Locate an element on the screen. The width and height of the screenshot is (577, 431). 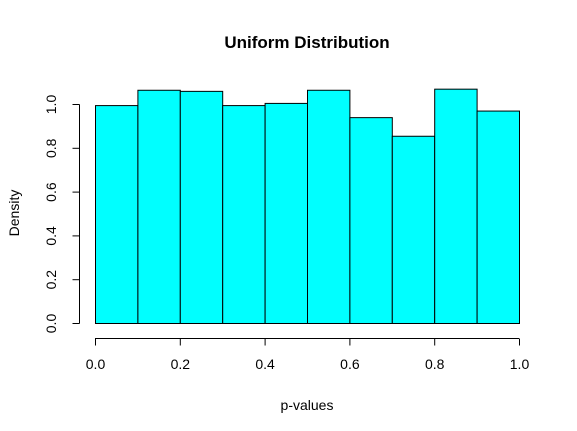
y-tick-label: 0.0 is located at coordinates (51, 324).